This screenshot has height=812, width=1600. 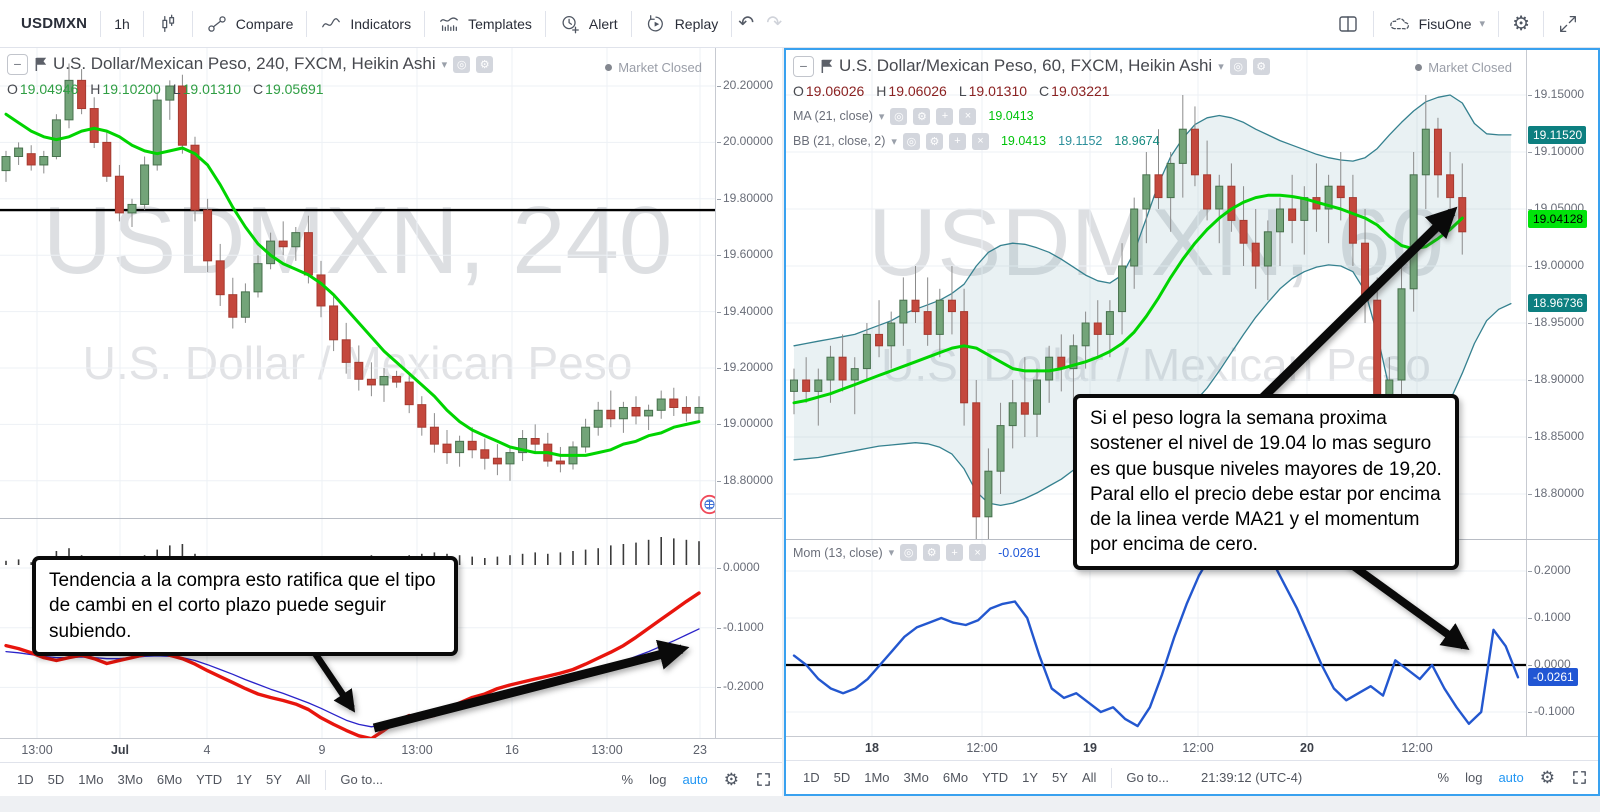 What do you see at coordinates (1521, 24) in the screenshot?
I see `settings-button: ⚙` at bounding box center [1521, 24].